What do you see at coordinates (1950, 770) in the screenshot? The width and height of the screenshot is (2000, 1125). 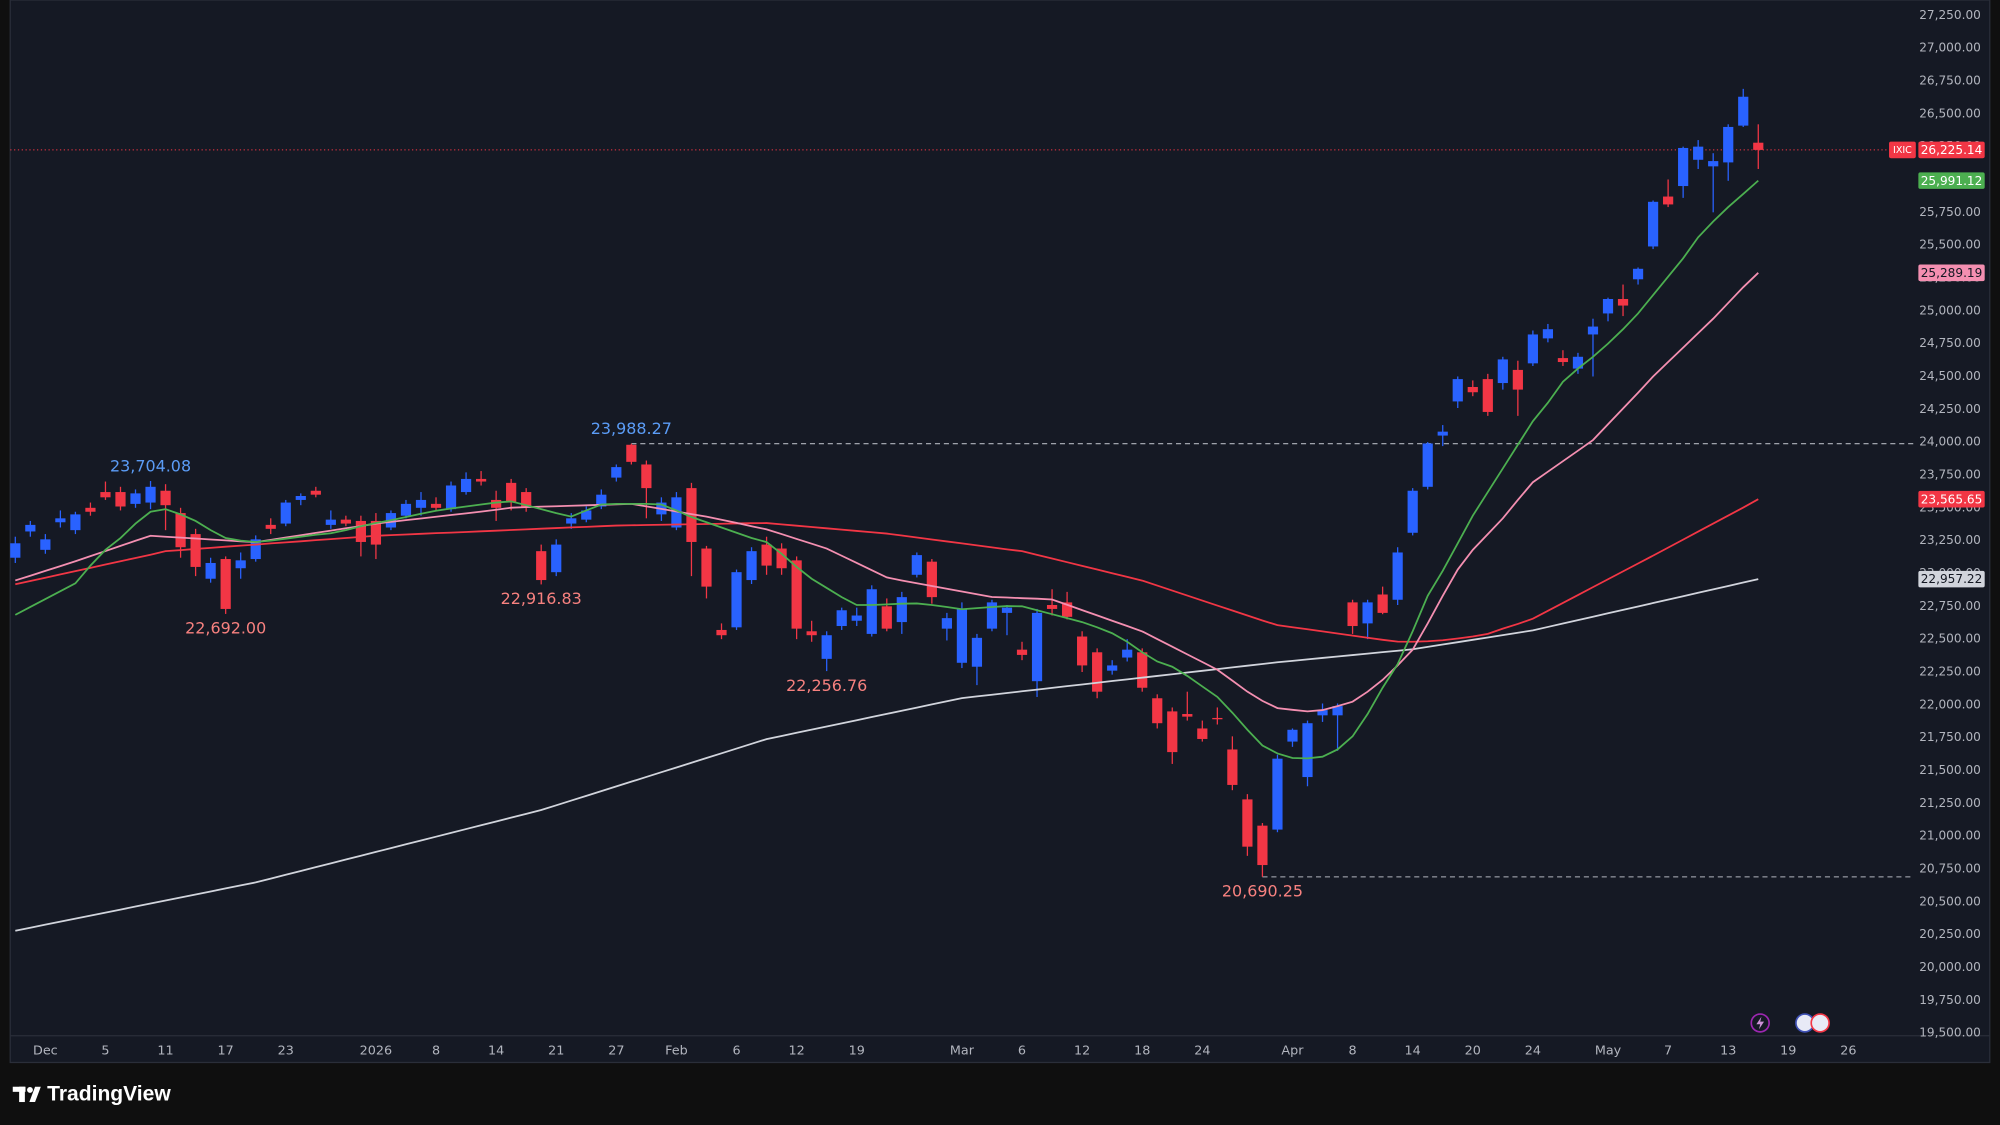 I see `y-tick-label: 21,500.00` at bounding box center [1950, 770].